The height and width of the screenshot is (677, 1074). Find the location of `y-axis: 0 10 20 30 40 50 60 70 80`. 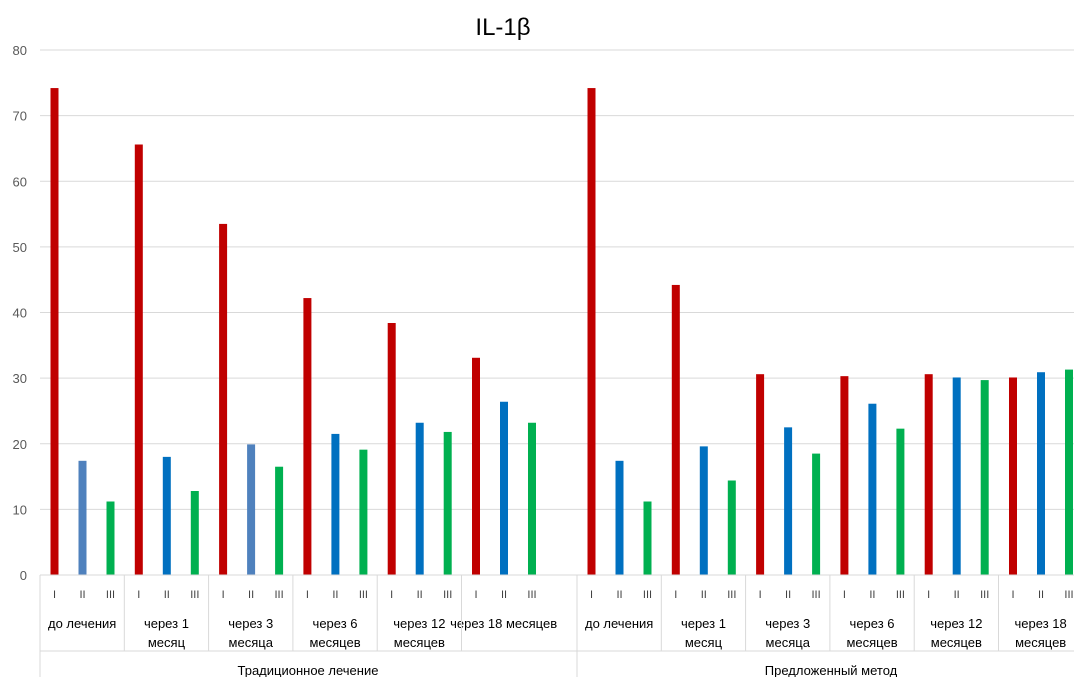

y-axis: 0 10 20 30 40 50 60 70 80 is located at coordinates (20, 313).